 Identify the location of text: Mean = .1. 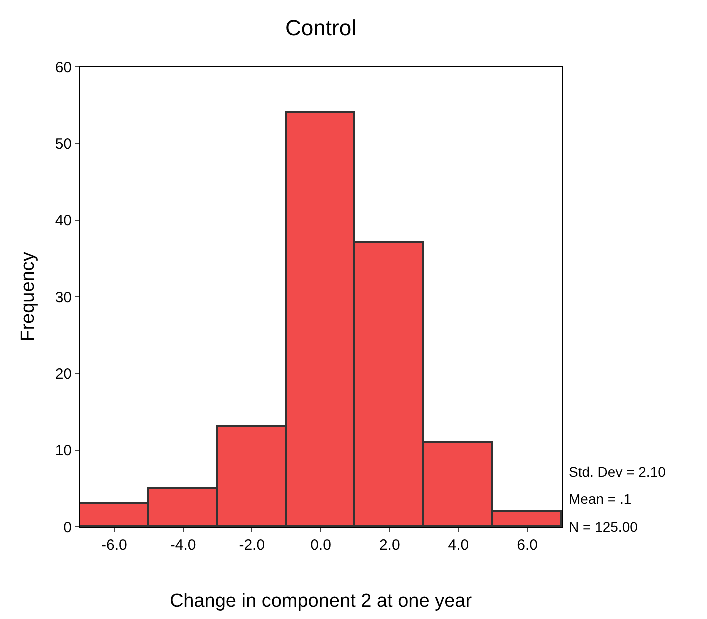
(600, 499).